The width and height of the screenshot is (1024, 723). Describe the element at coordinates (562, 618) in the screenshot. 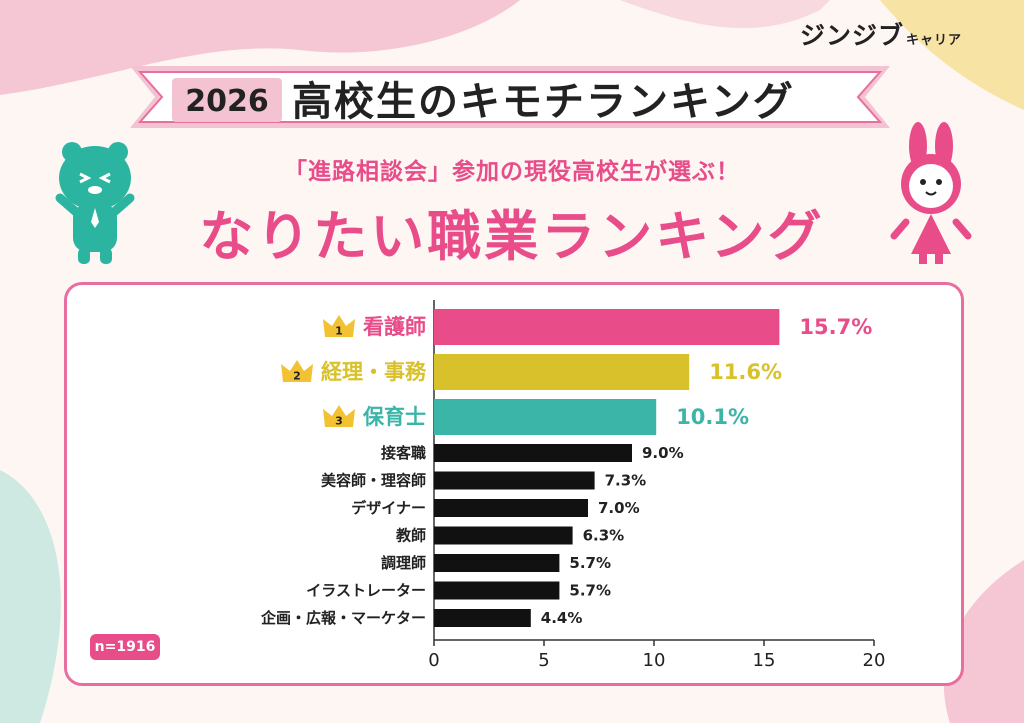

I see `value-label: 4.4%` at that location.